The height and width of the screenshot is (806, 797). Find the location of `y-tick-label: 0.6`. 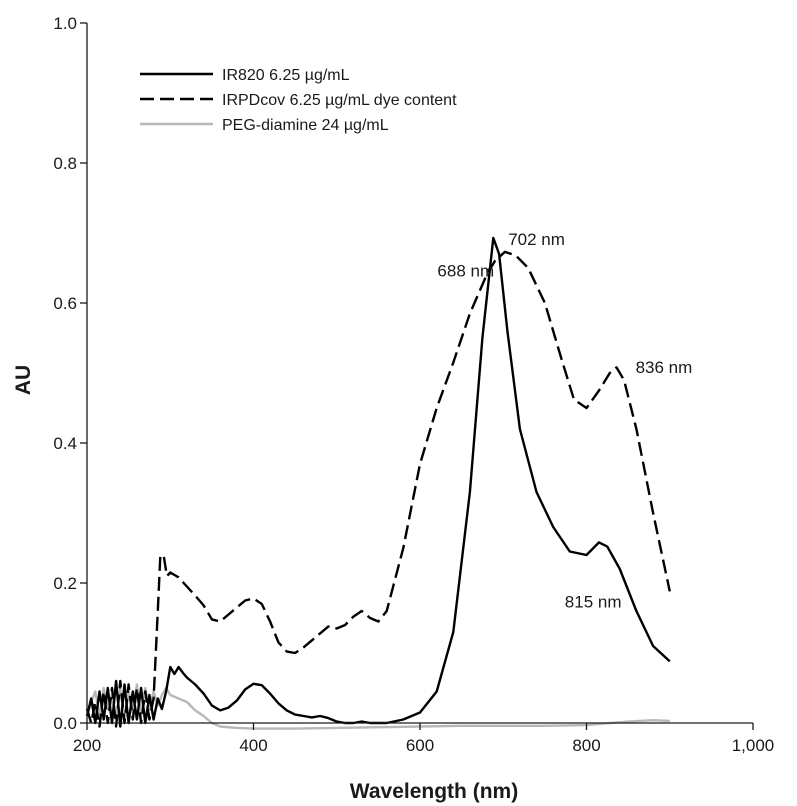

y-tick-label: 0.6 is located at coordinates (65, 303).